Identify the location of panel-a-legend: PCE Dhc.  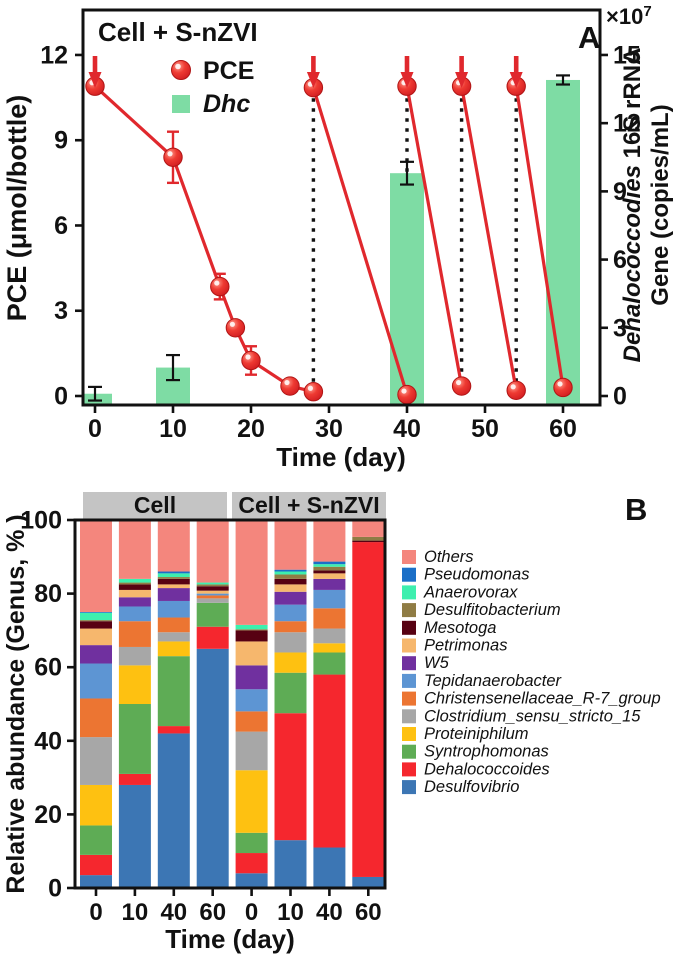
(212, 87).